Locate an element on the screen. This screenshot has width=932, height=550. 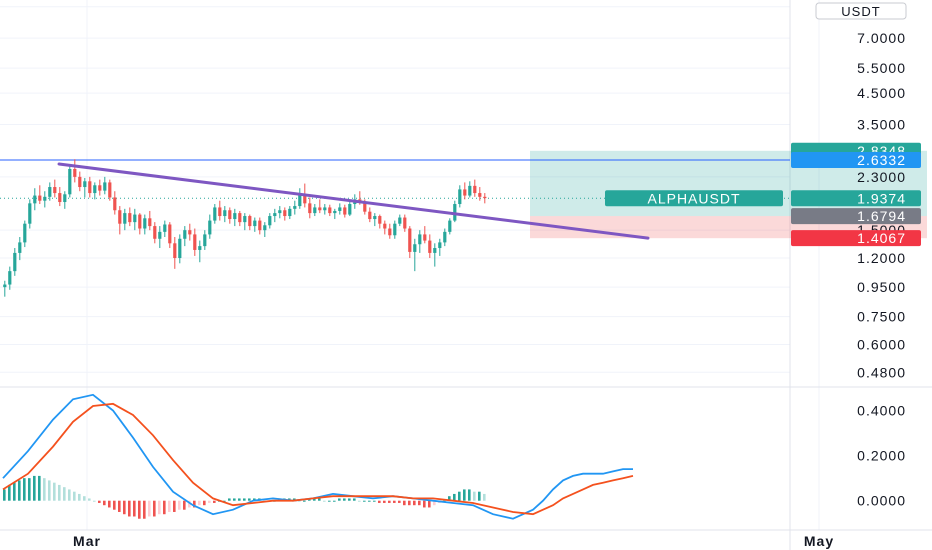
trendline-segment is located at coordinates (353, 201).